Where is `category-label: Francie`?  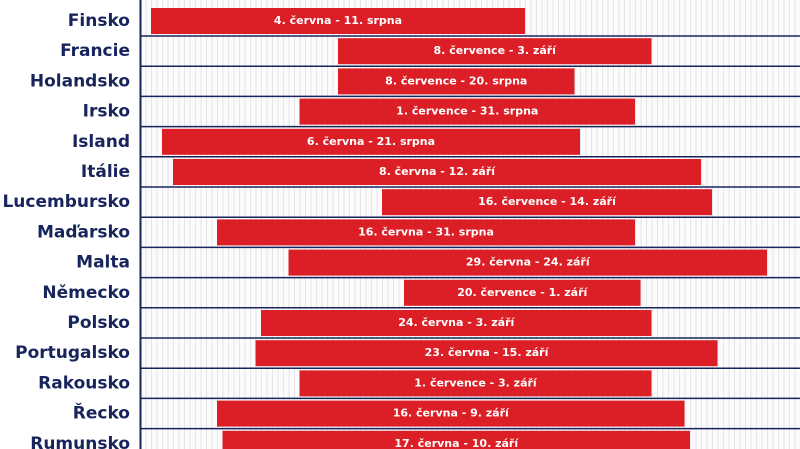 category-label: Francie is located at coordinates (95, 51).